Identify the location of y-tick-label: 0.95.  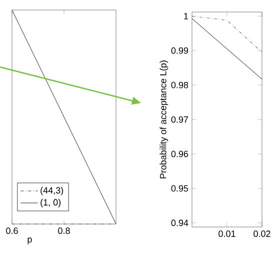
(179, 188).